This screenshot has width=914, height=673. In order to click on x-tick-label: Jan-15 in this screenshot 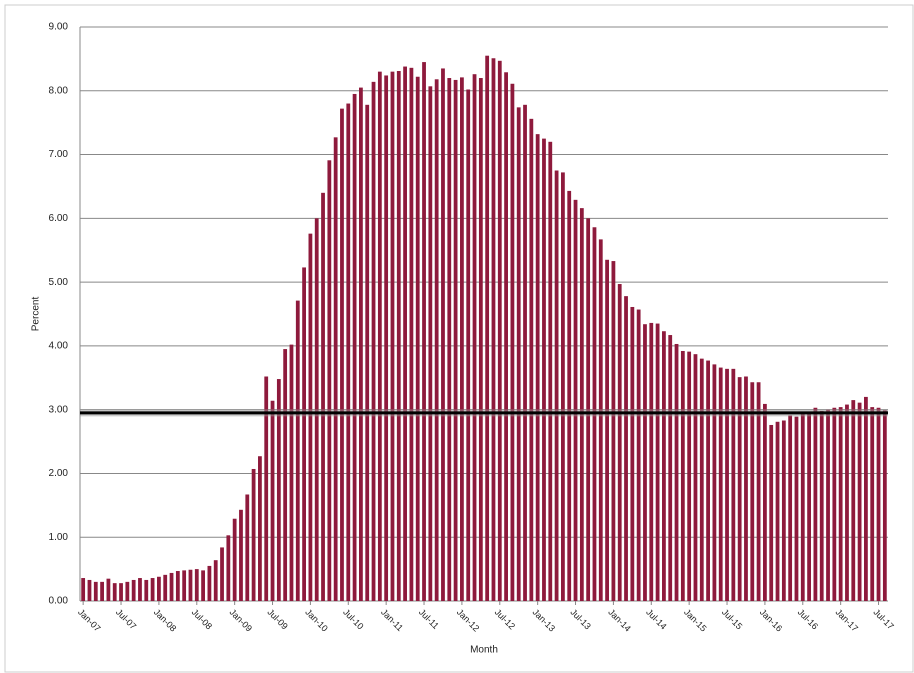, I will do `click(695, 620)`.